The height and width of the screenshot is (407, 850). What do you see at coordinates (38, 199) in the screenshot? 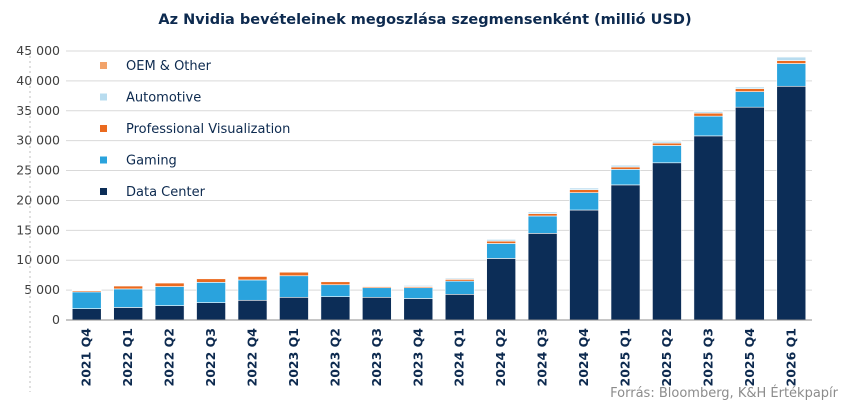
I see `y-tick-label: 20 000` at bounding box center [38, 199].